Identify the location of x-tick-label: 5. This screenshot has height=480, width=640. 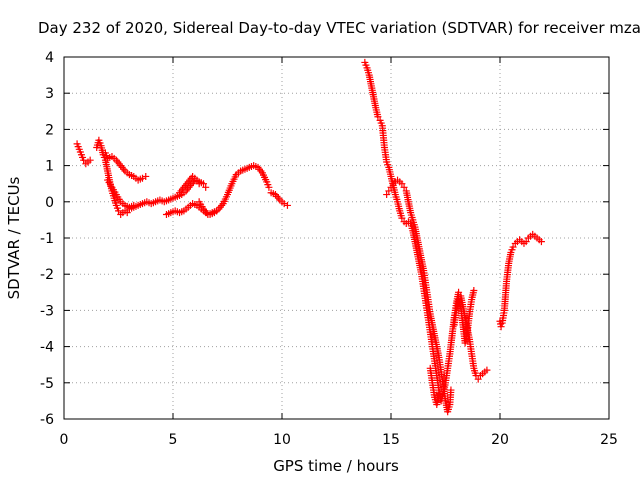
(173, 440).